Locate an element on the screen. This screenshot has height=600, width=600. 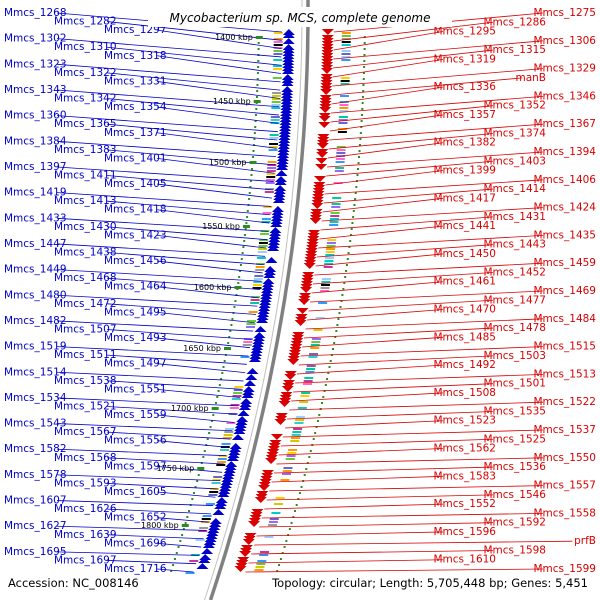
gene-label: Mmcs_1449 is located at coordinates (35, 270).